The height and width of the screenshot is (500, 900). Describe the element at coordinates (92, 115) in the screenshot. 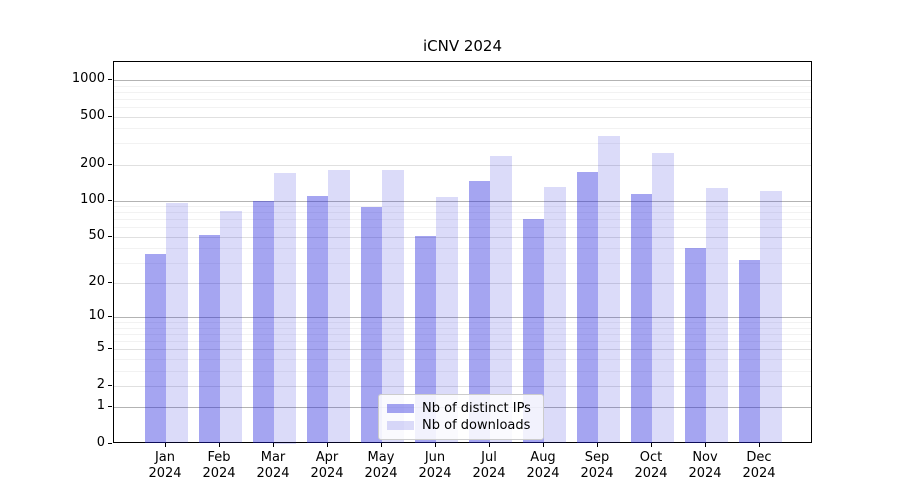

I see `y-tick-label-500: 500` at that location.